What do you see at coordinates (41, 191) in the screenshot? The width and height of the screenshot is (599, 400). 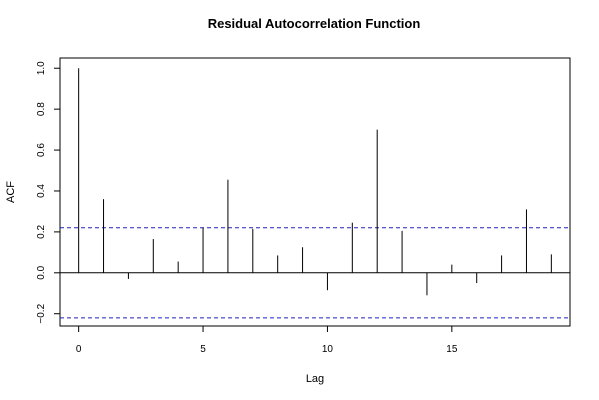 I see `y-tick-label: 0.4` at bounding box center [41, 191].